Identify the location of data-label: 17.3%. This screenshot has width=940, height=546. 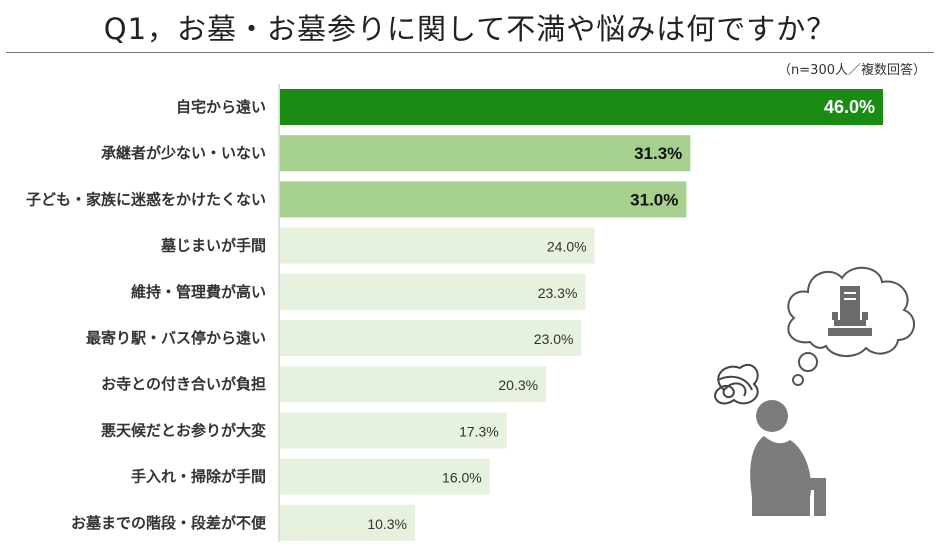
(479, 431).